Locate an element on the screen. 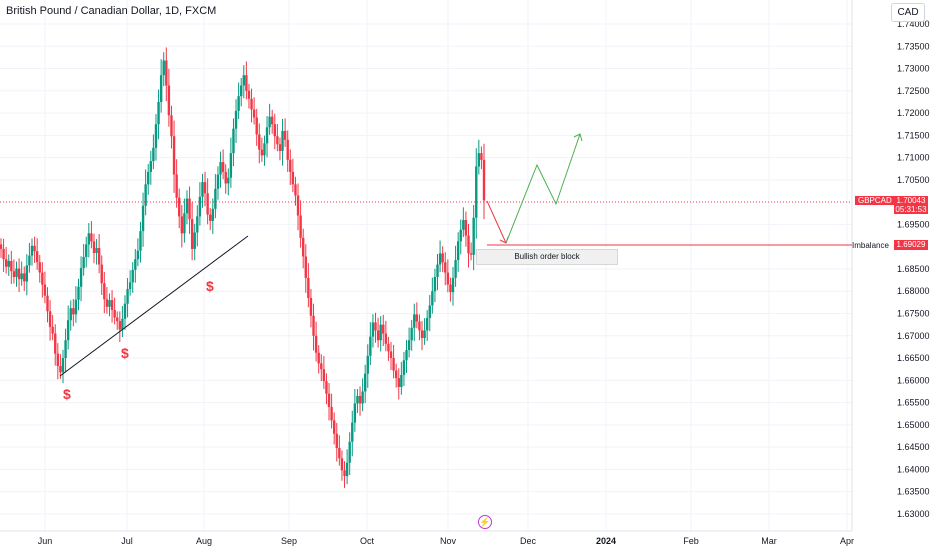 This screenshot has width=932, height=550. projection-up-path is located at coordinates (543, 188).